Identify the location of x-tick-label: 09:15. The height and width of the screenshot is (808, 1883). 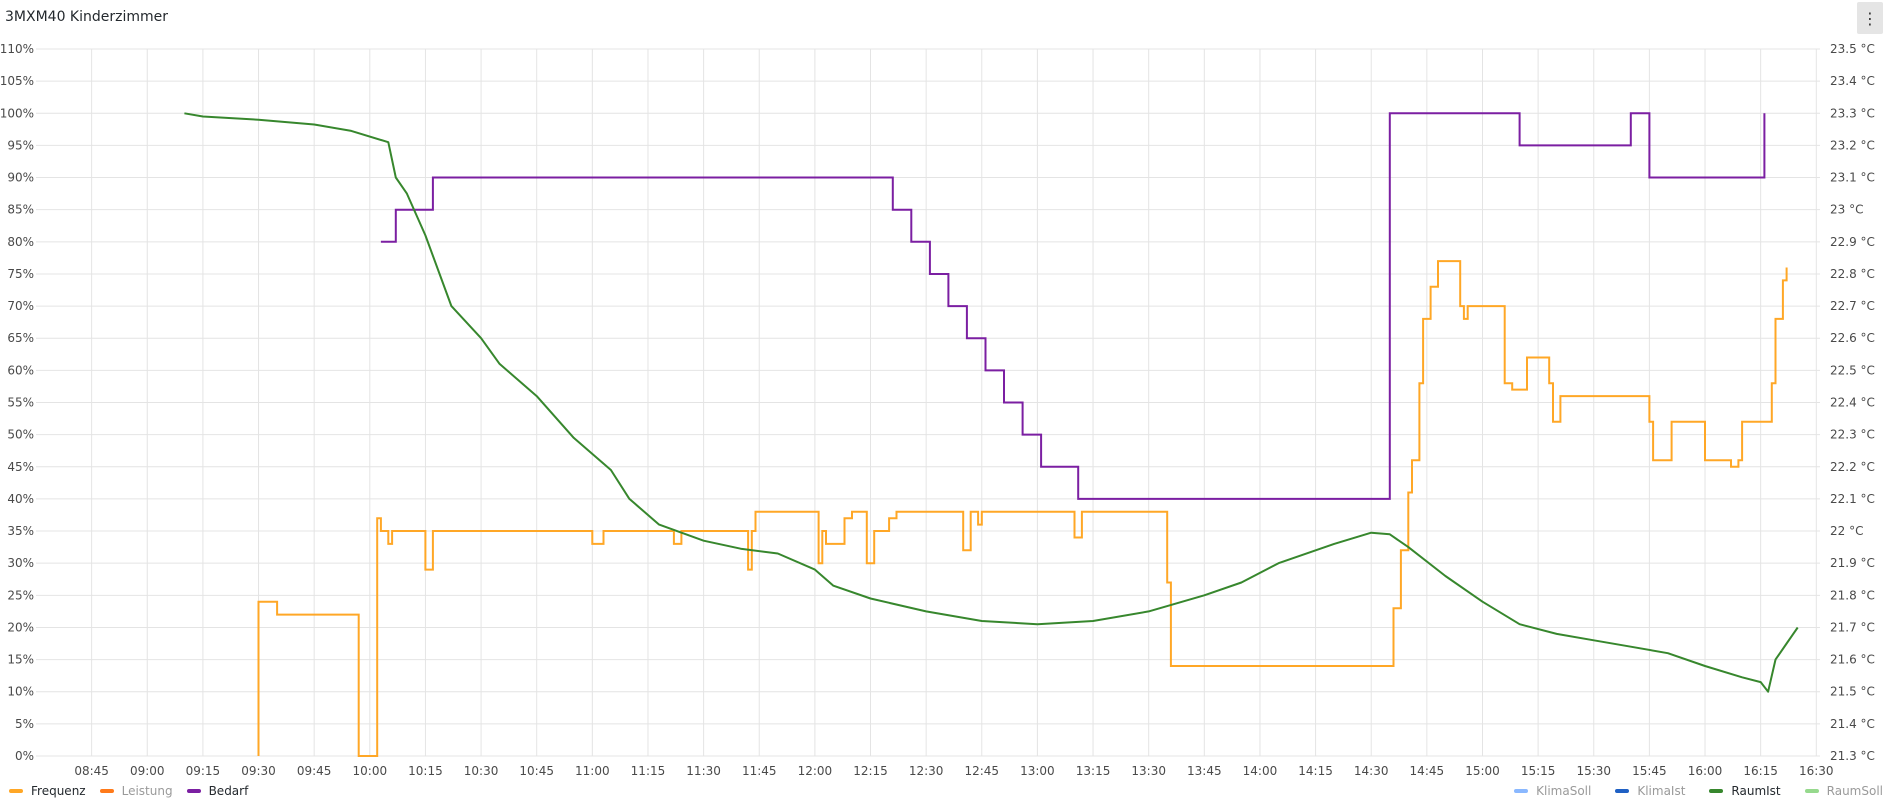
(203, 771).